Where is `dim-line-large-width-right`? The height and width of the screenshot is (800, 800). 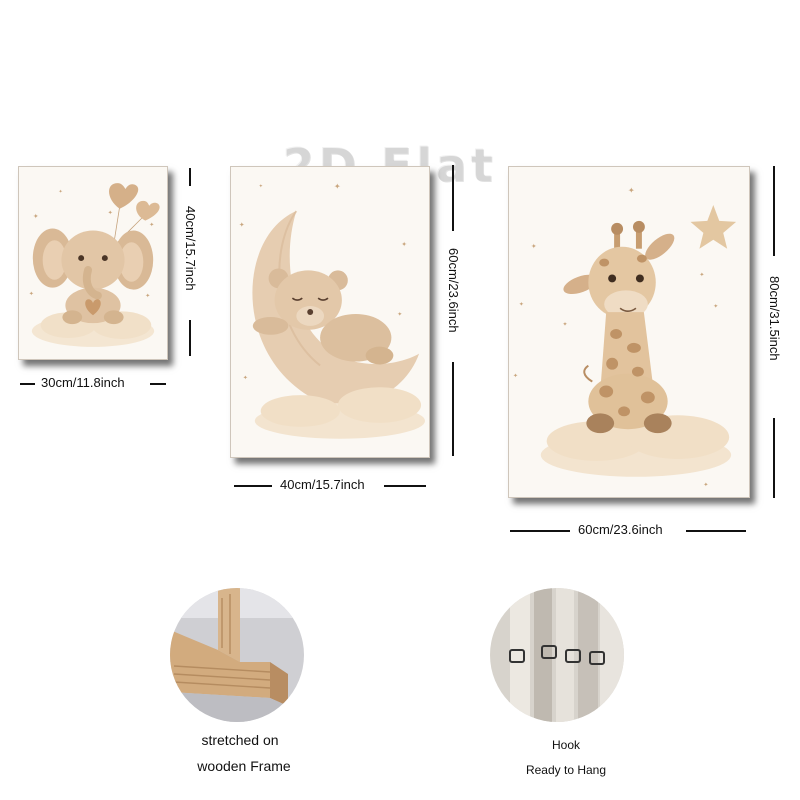 dim-line-large-width-right is located at coordinates (716, 531).